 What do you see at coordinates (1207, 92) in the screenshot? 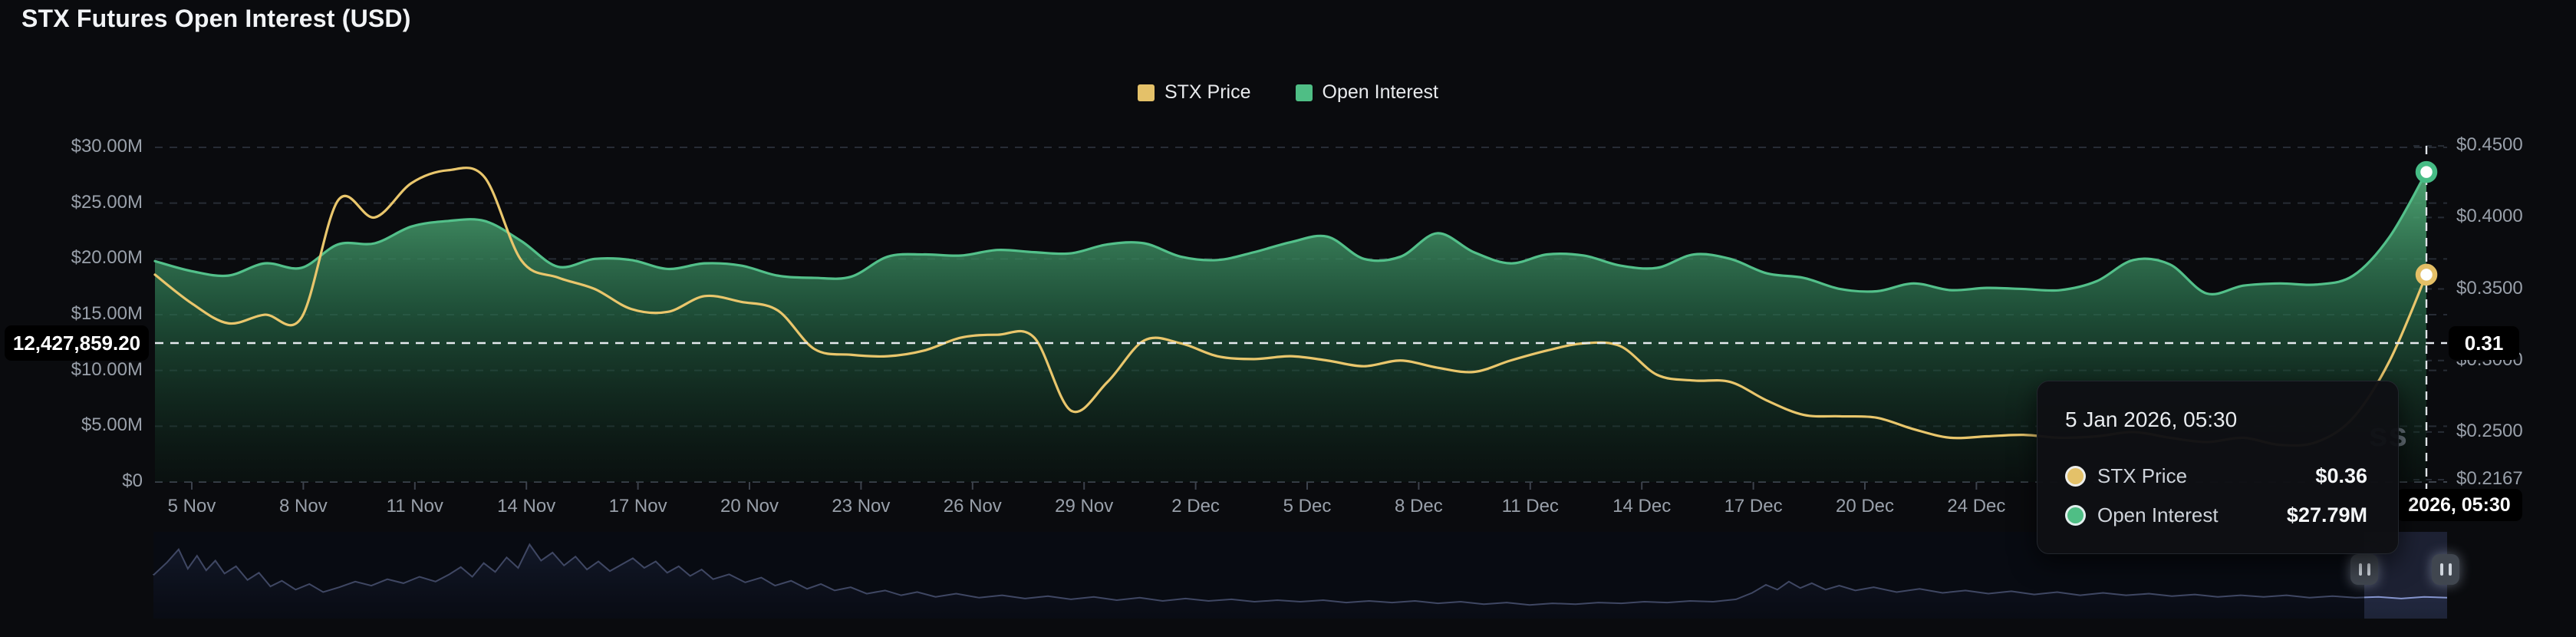
I see `legend-label: STX Price` at bounding box center [1207, 92].